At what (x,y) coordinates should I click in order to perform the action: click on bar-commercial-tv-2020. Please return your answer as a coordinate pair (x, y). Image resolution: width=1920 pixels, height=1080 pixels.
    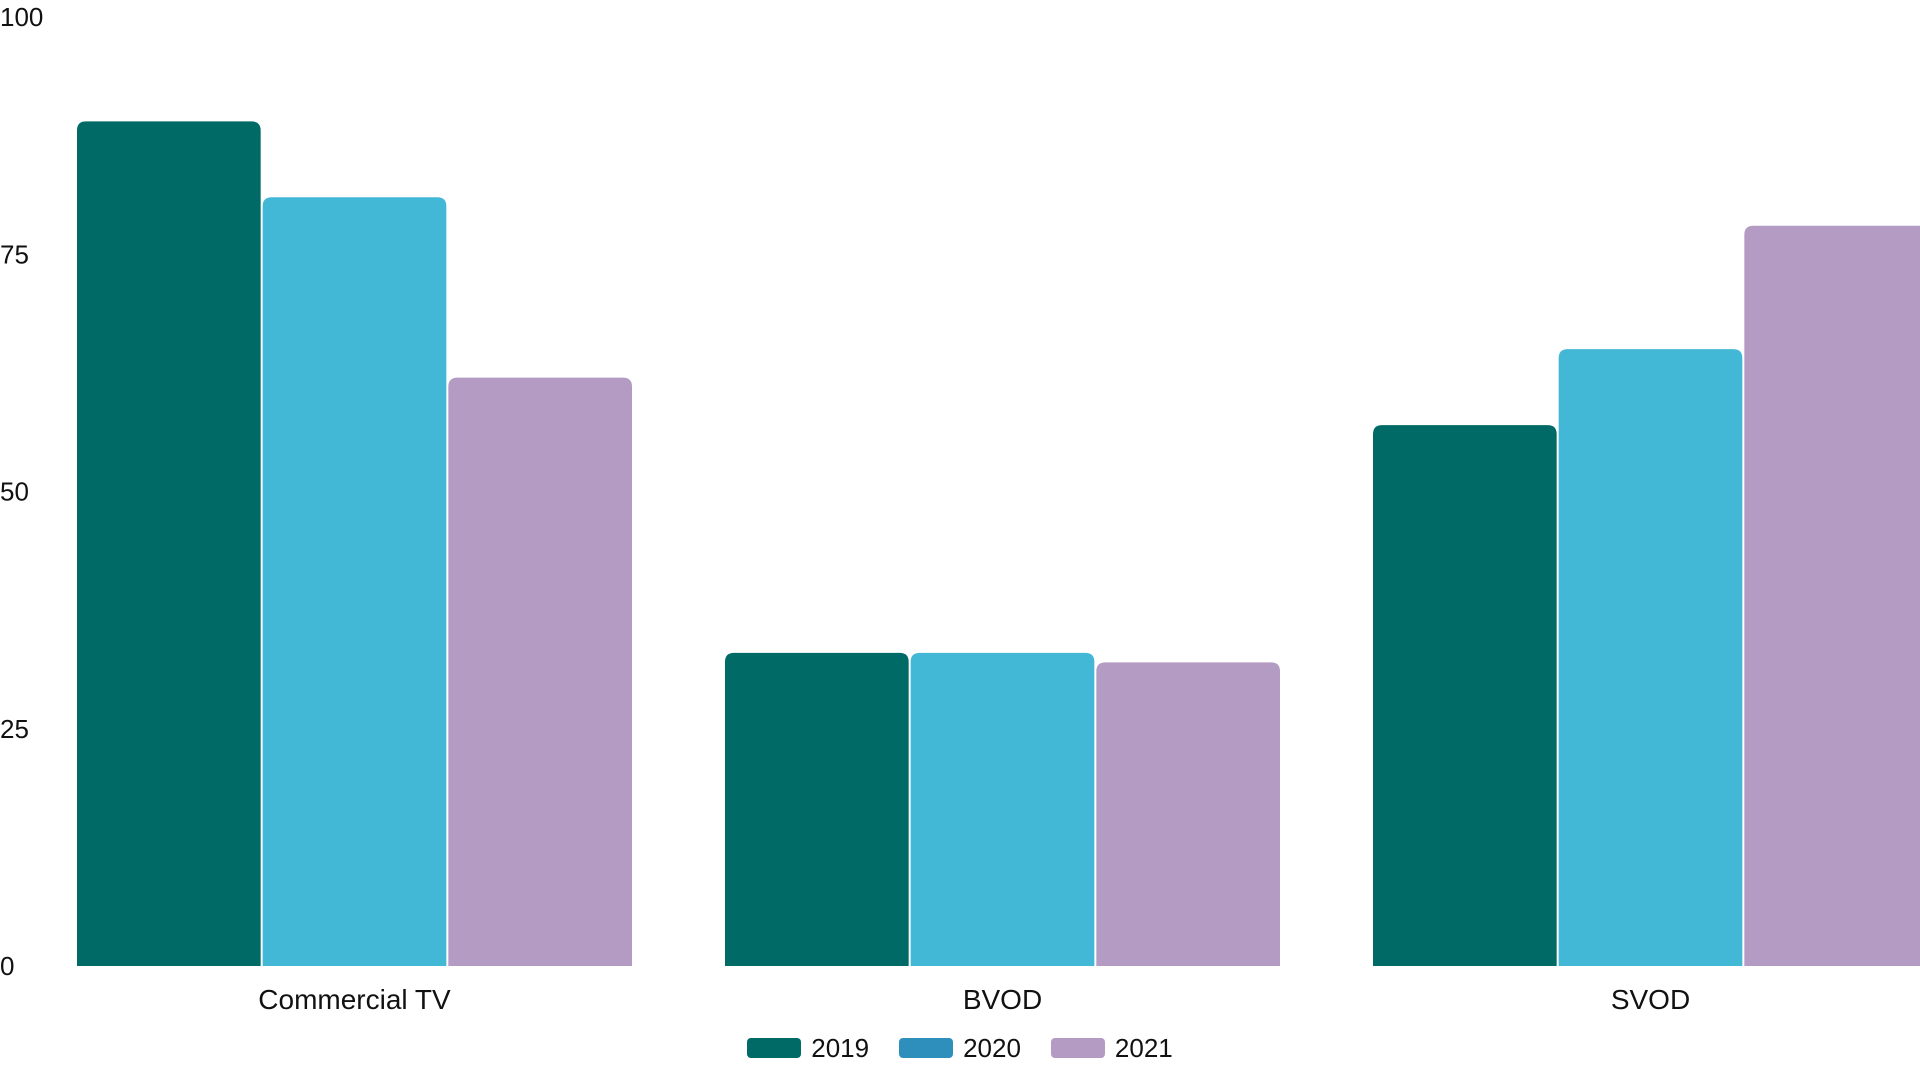
    Looking at the image, I should click on (354, 581).